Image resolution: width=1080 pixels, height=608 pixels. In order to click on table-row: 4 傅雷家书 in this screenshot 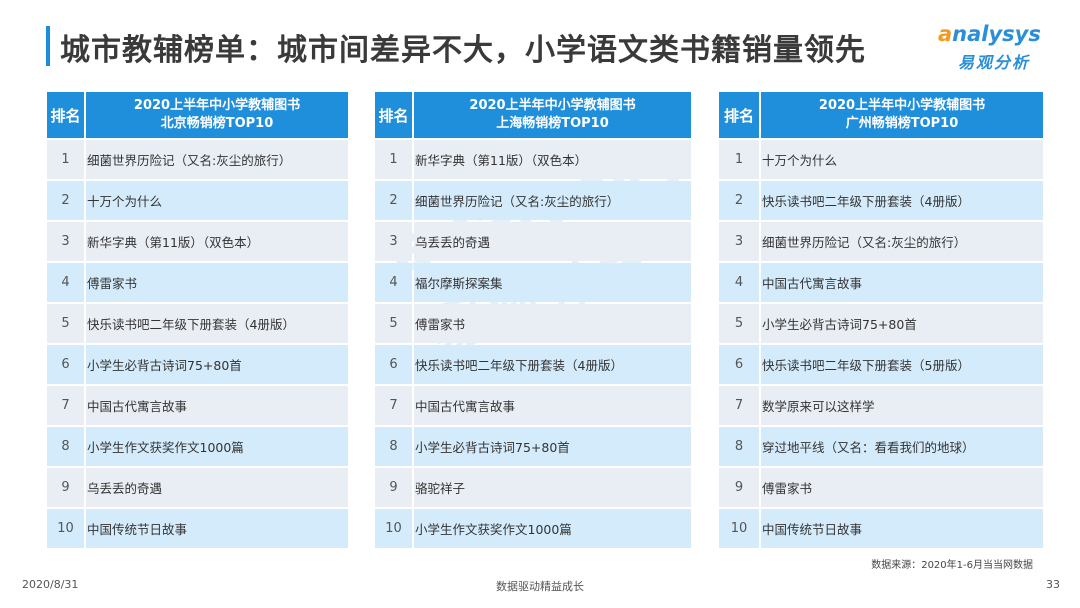, I will do `click(197, 282)`.